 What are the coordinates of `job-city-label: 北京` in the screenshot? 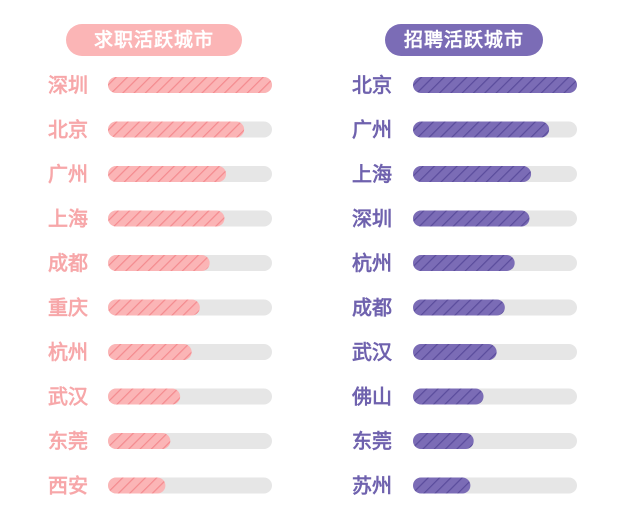 It's located at (68, 130).